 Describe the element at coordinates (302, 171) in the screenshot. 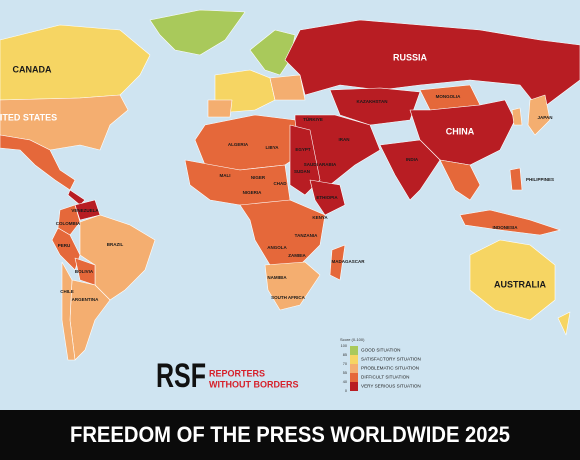

I see `country-label: SUDAN` at that location.